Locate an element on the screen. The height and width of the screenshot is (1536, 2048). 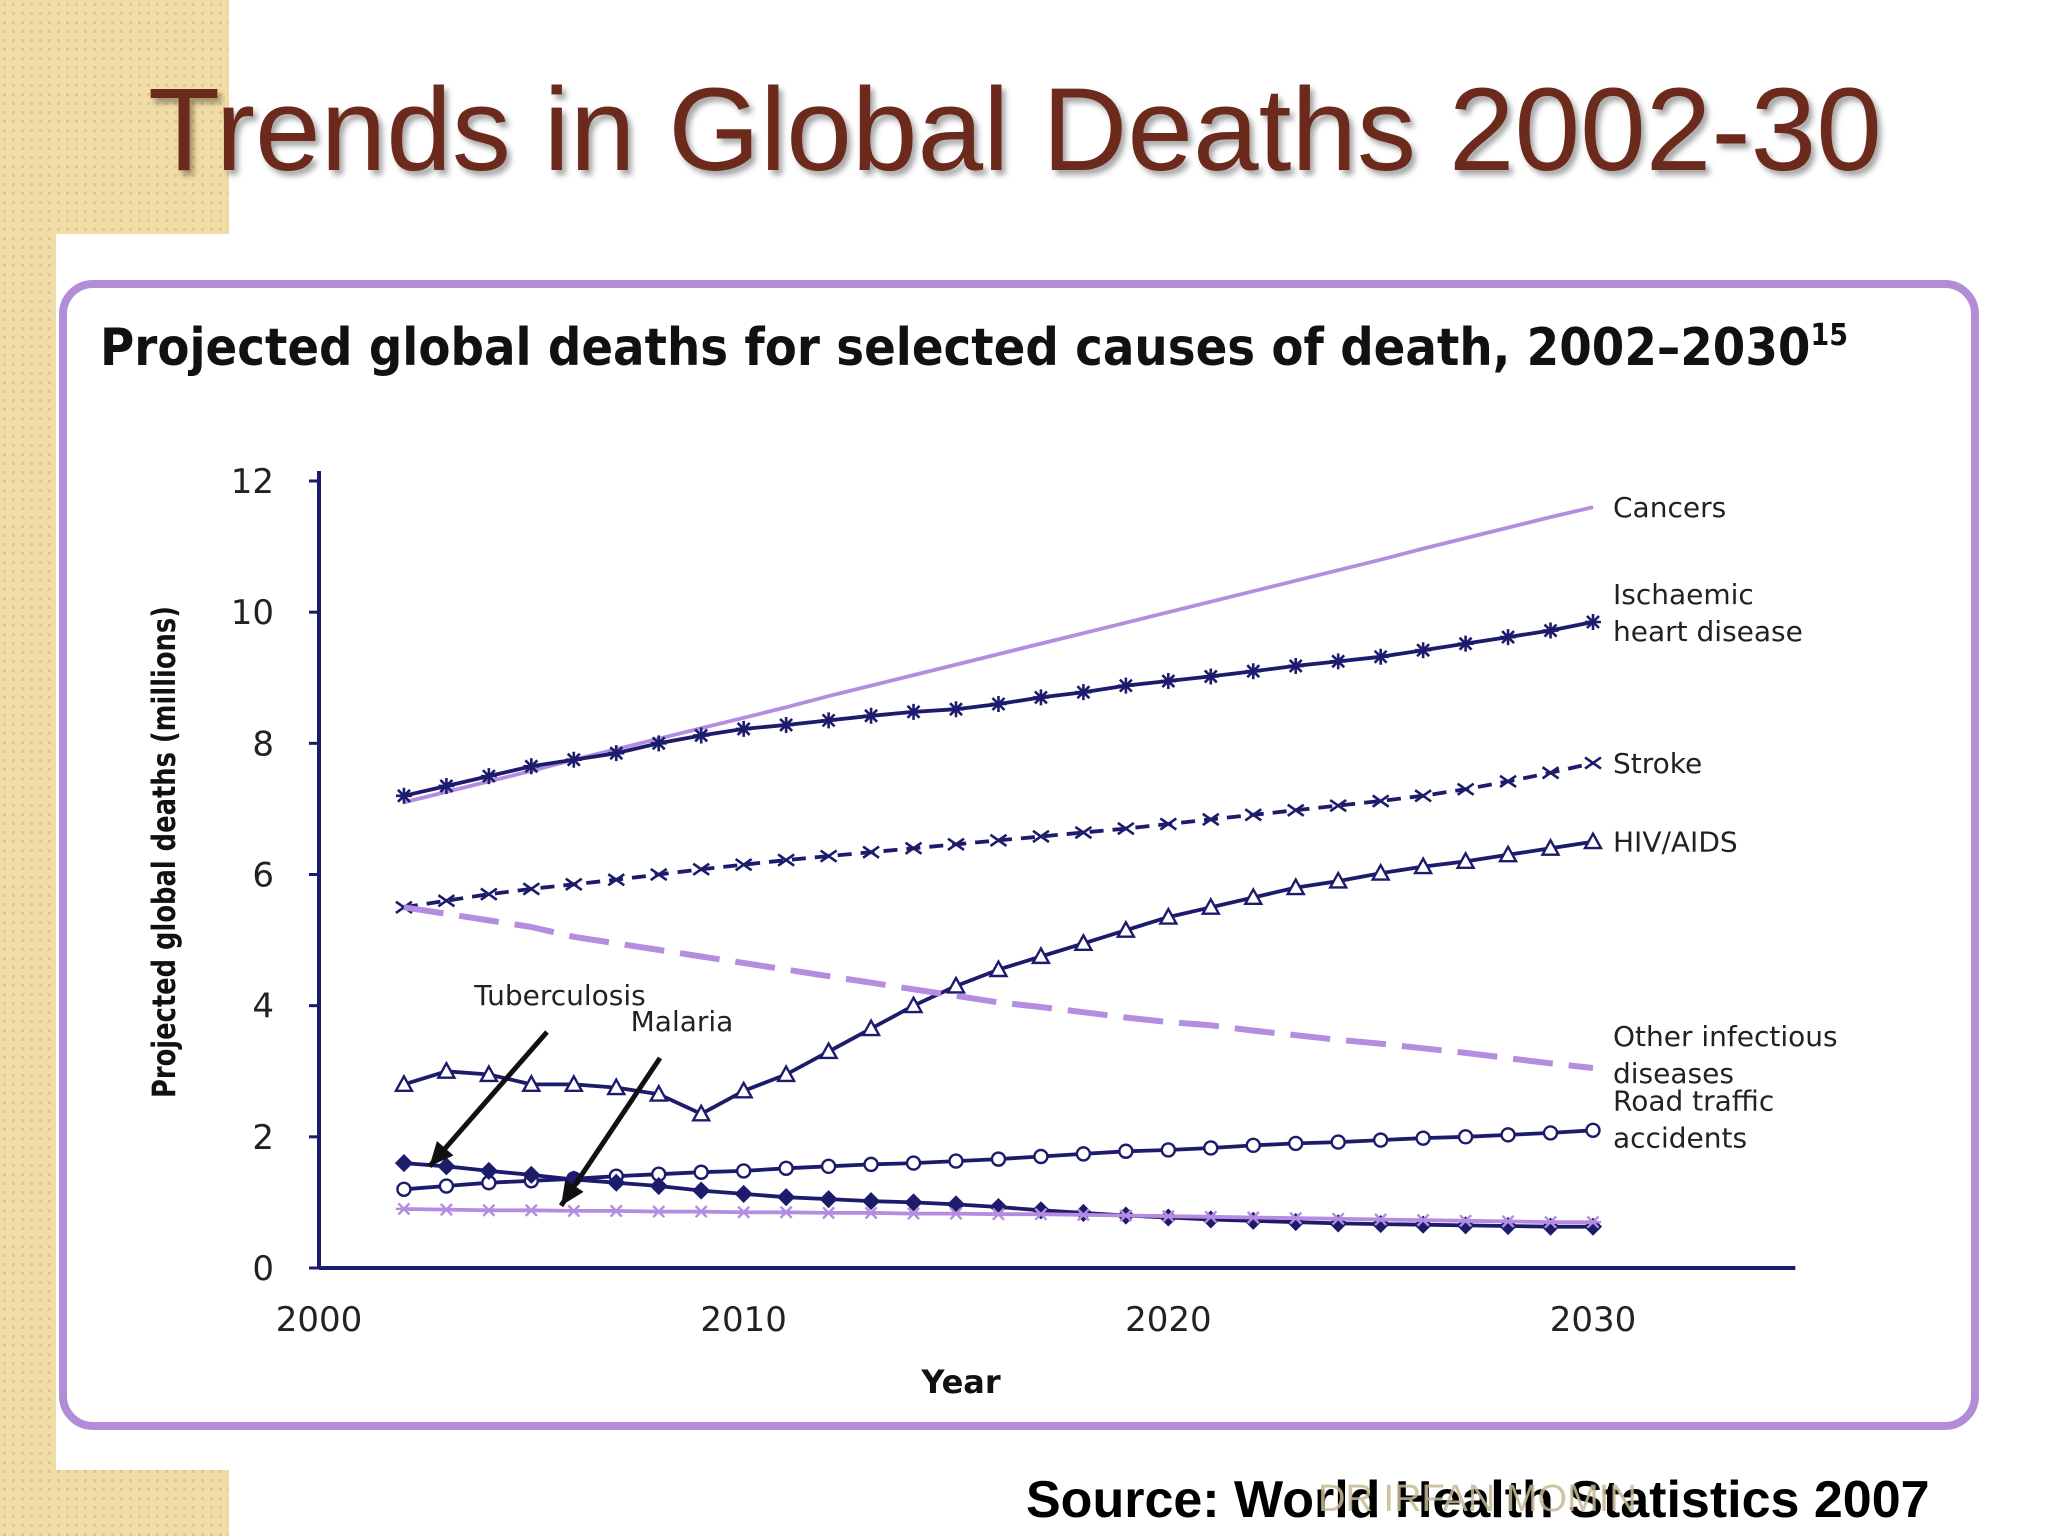
series-label: Stroke is located at coordinates (1657, 763).